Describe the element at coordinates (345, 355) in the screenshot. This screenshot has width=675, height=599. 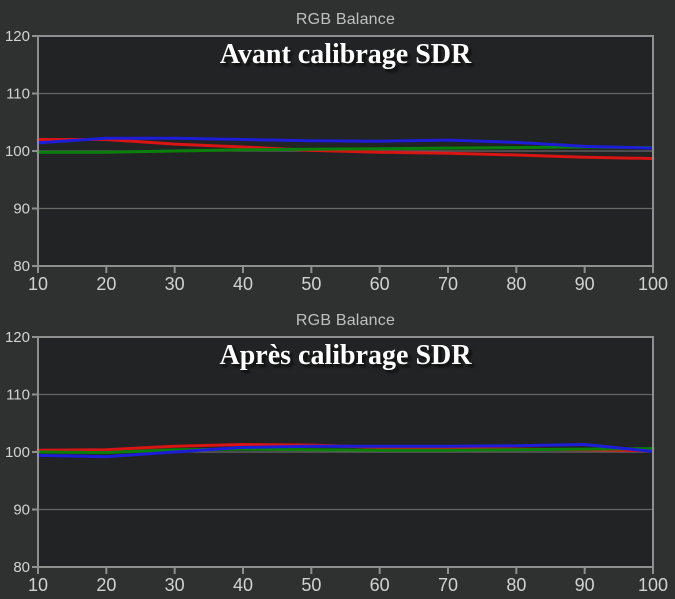
I see `annotation-after: Après calibrage SDR` at that location.